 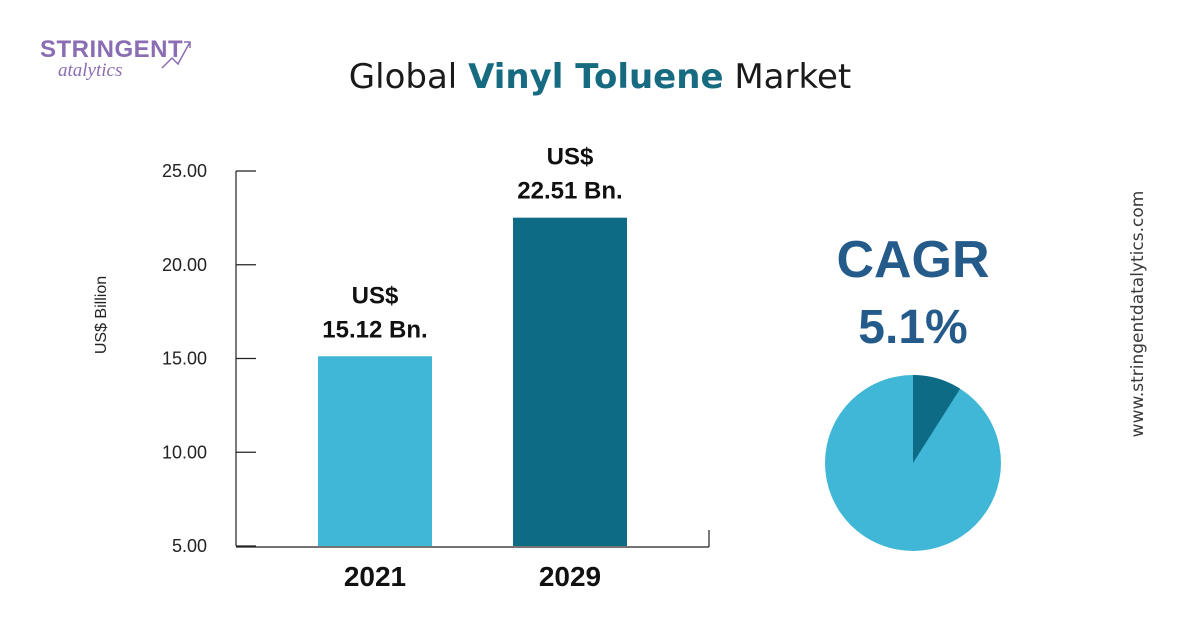 What do you see at coordinates (787, 77) in the screenshot?
I see `title-suffix: Market` at bounding box center [787, 77].